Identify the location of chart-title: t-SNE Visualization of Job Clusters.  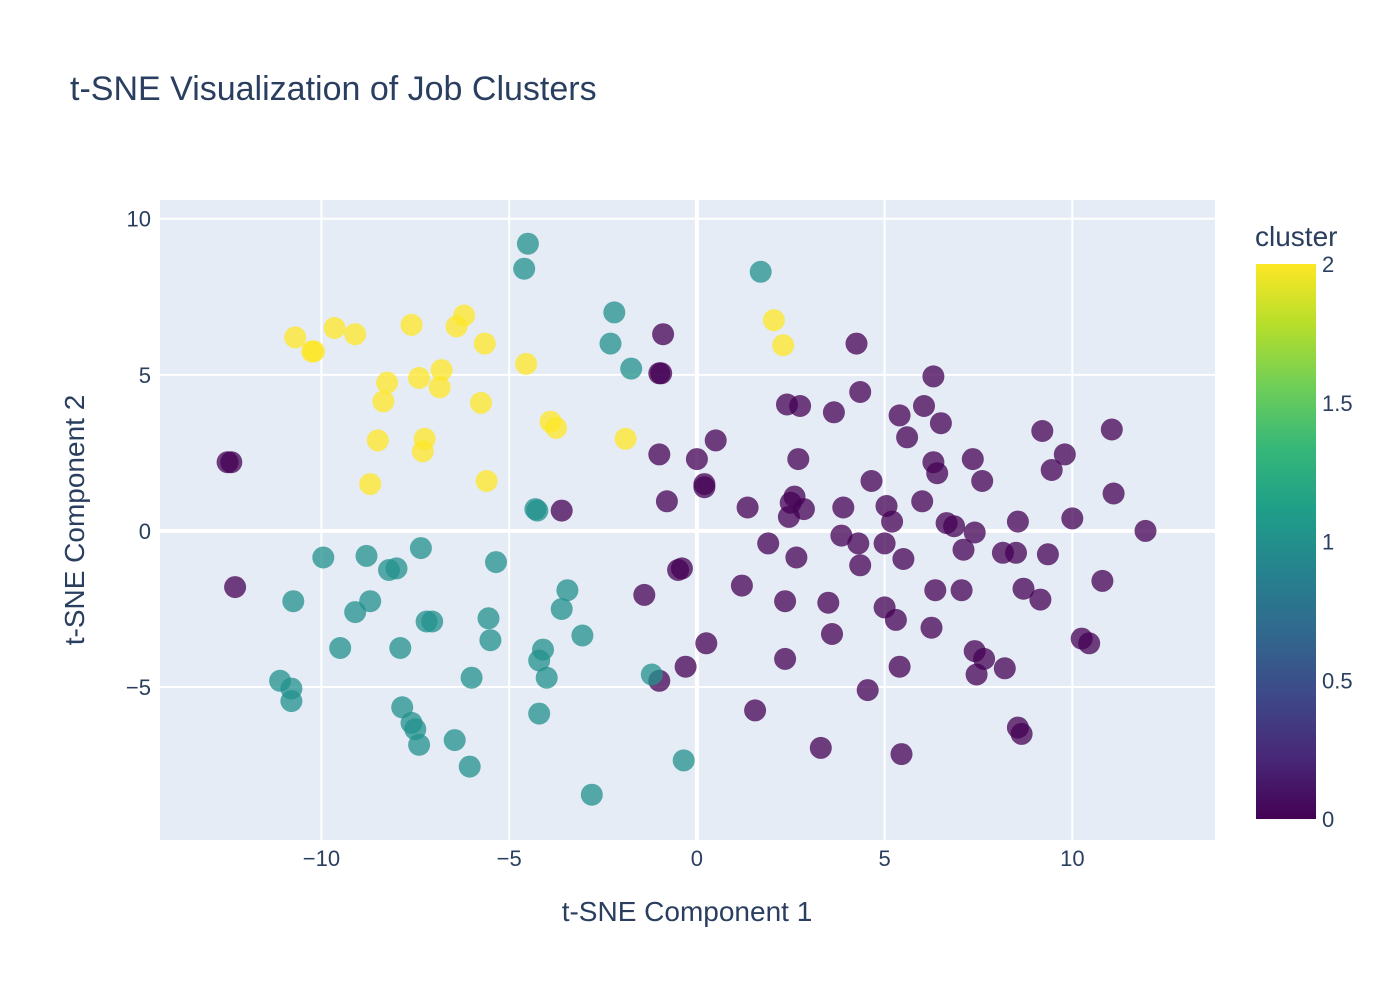
(333, 89).